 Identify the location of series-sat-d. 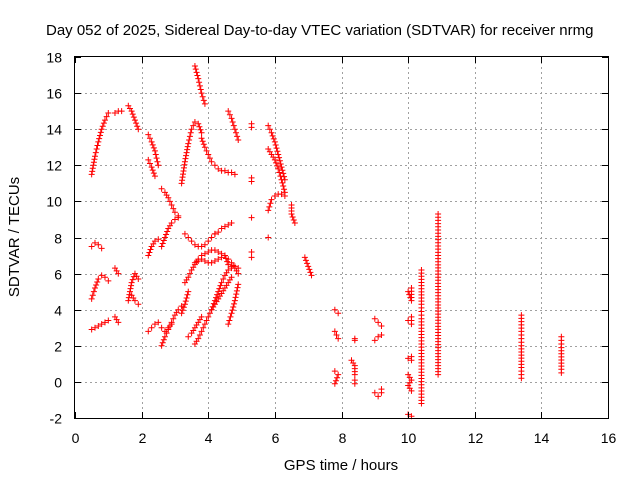
(96, 245).